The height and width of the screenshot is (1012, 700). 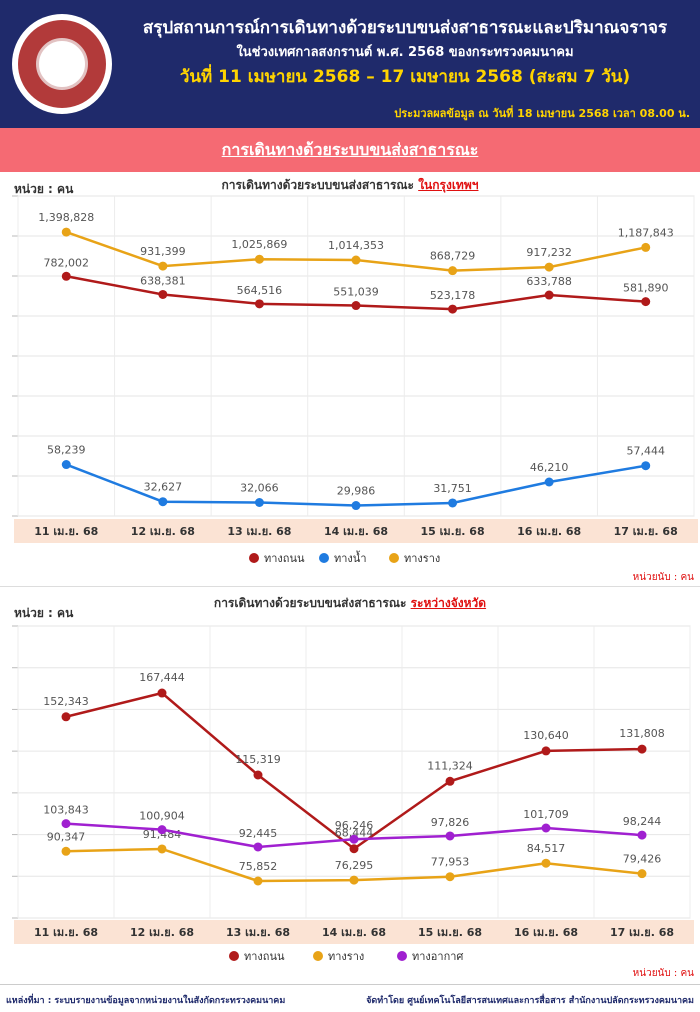 I want to click on chart1-data-label: 1,187,843, so click(x=646, y=232).